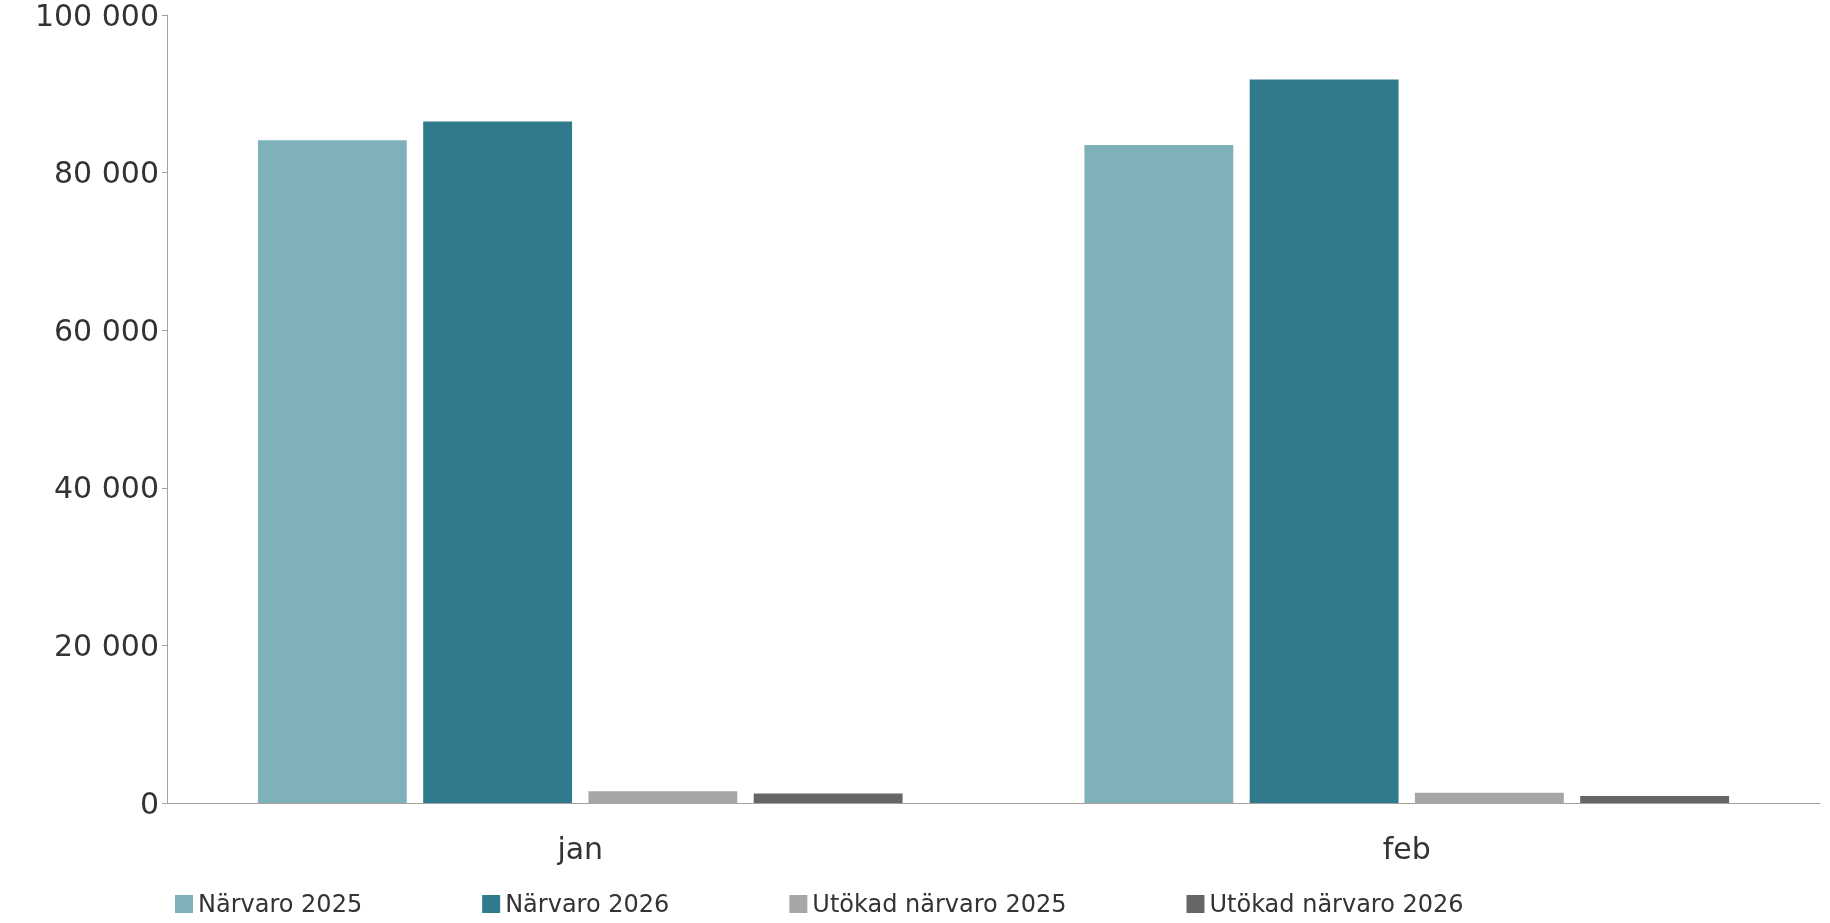  I want to click on x-tick-label: feb, so click(1406, 848).